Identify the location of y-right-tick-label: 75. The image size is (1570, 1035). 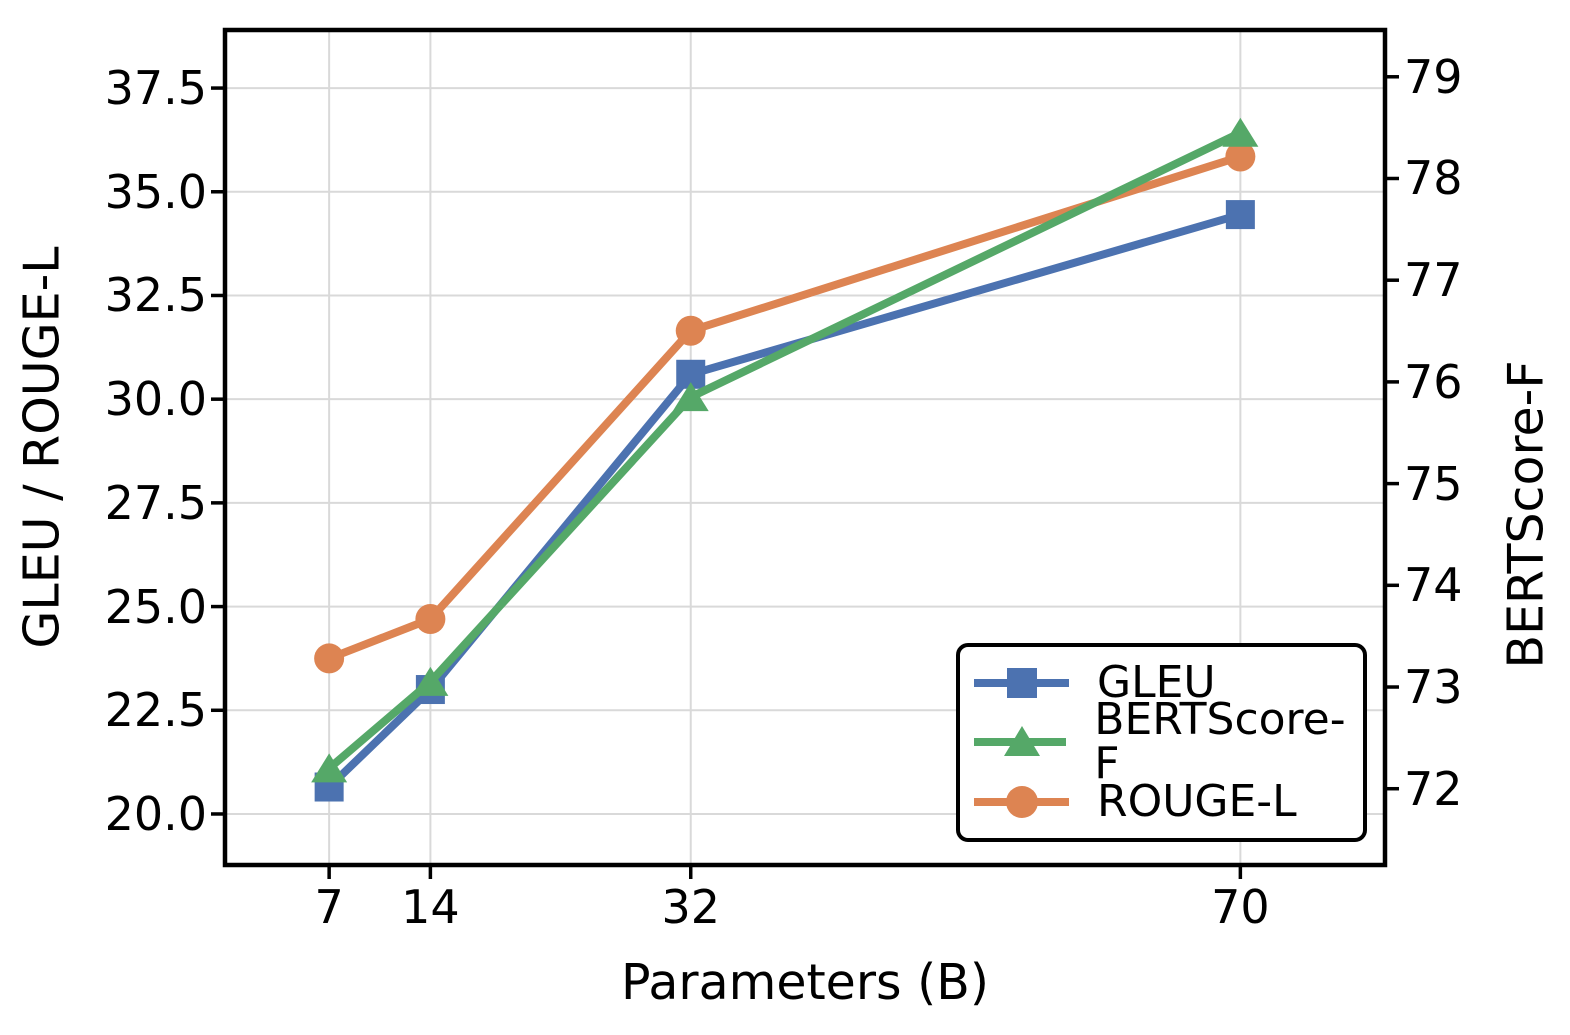
(1433, 483).